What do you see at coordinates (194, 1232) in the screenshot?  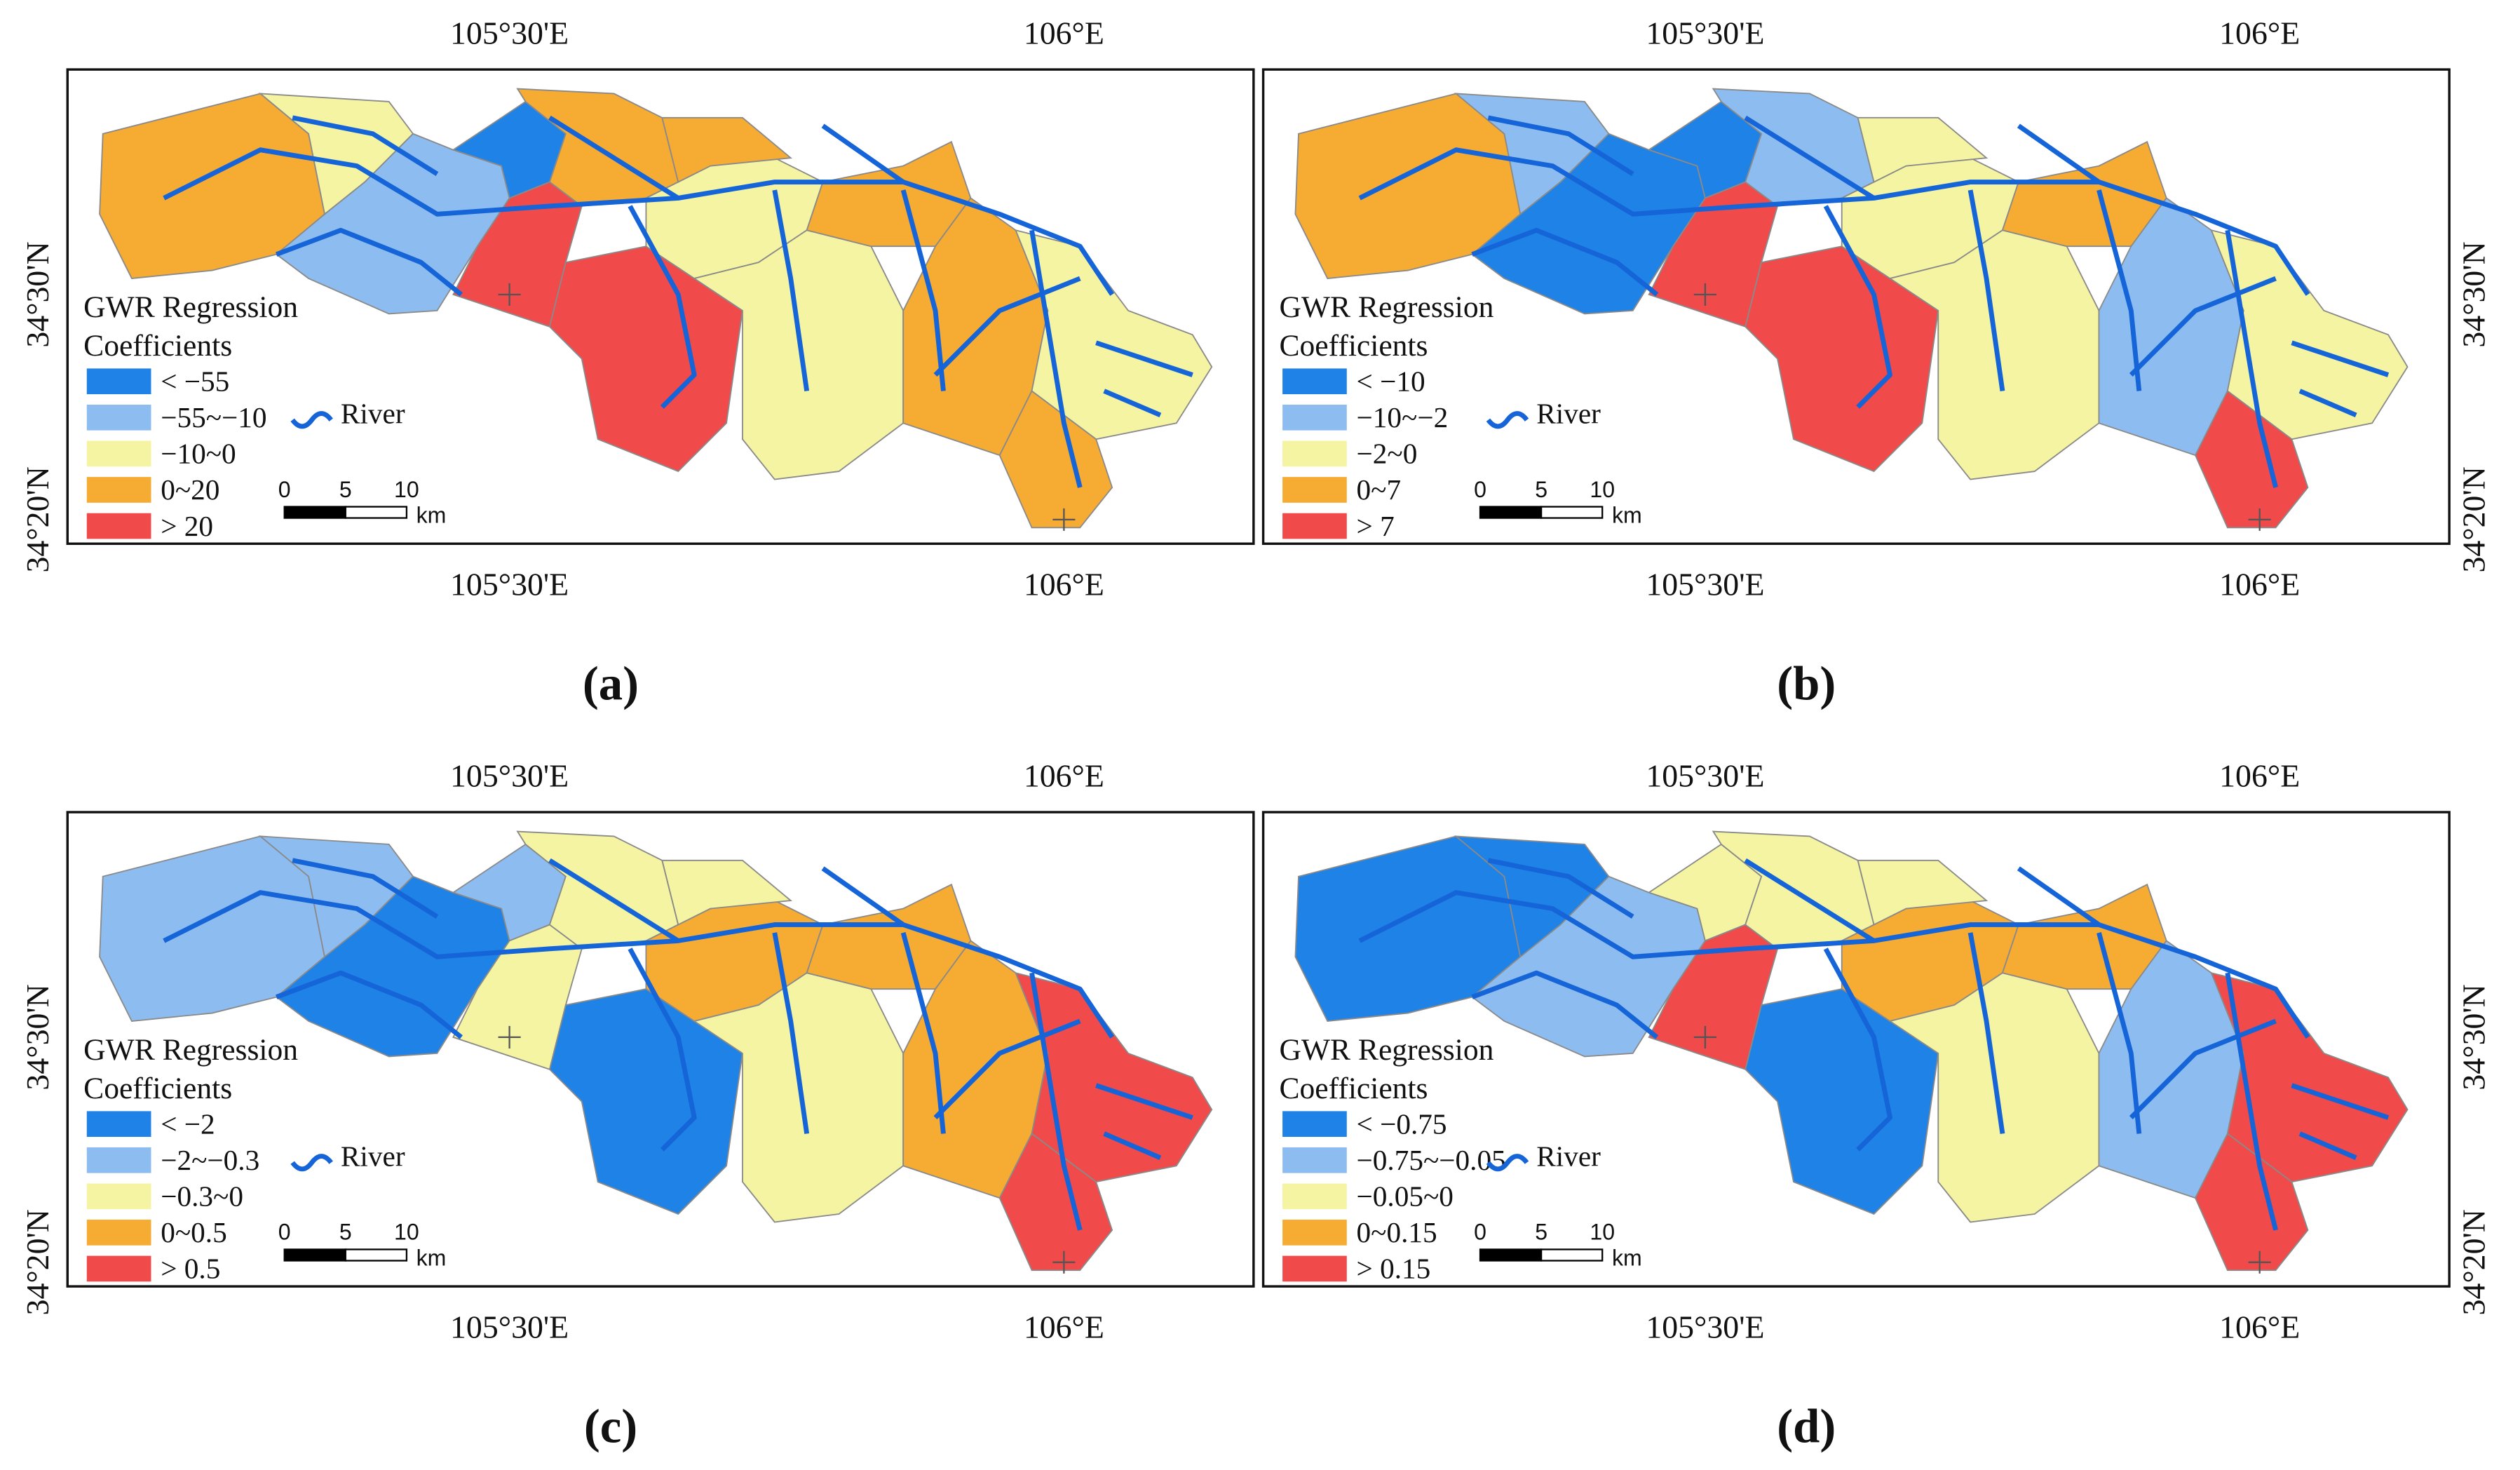 I see `legend-label: 0~0.5` at bounding box center [194, 1232].